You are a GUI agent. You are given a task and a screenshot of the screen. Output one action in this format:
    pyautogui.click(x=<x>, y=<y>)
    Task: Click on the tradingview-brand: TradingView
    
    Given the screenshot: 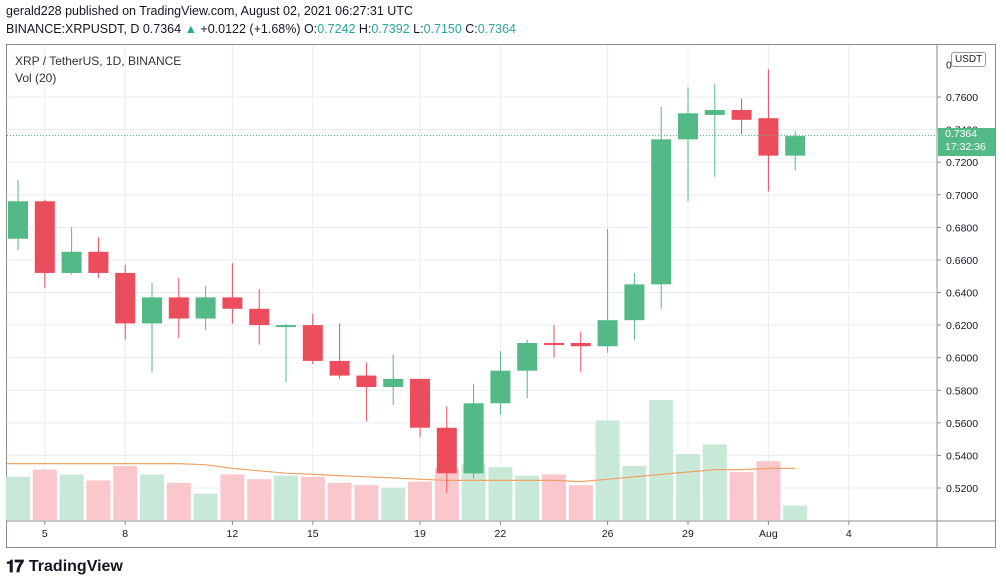 What is the action you would take?
    pyautogui.click(x=75, y=566)
    